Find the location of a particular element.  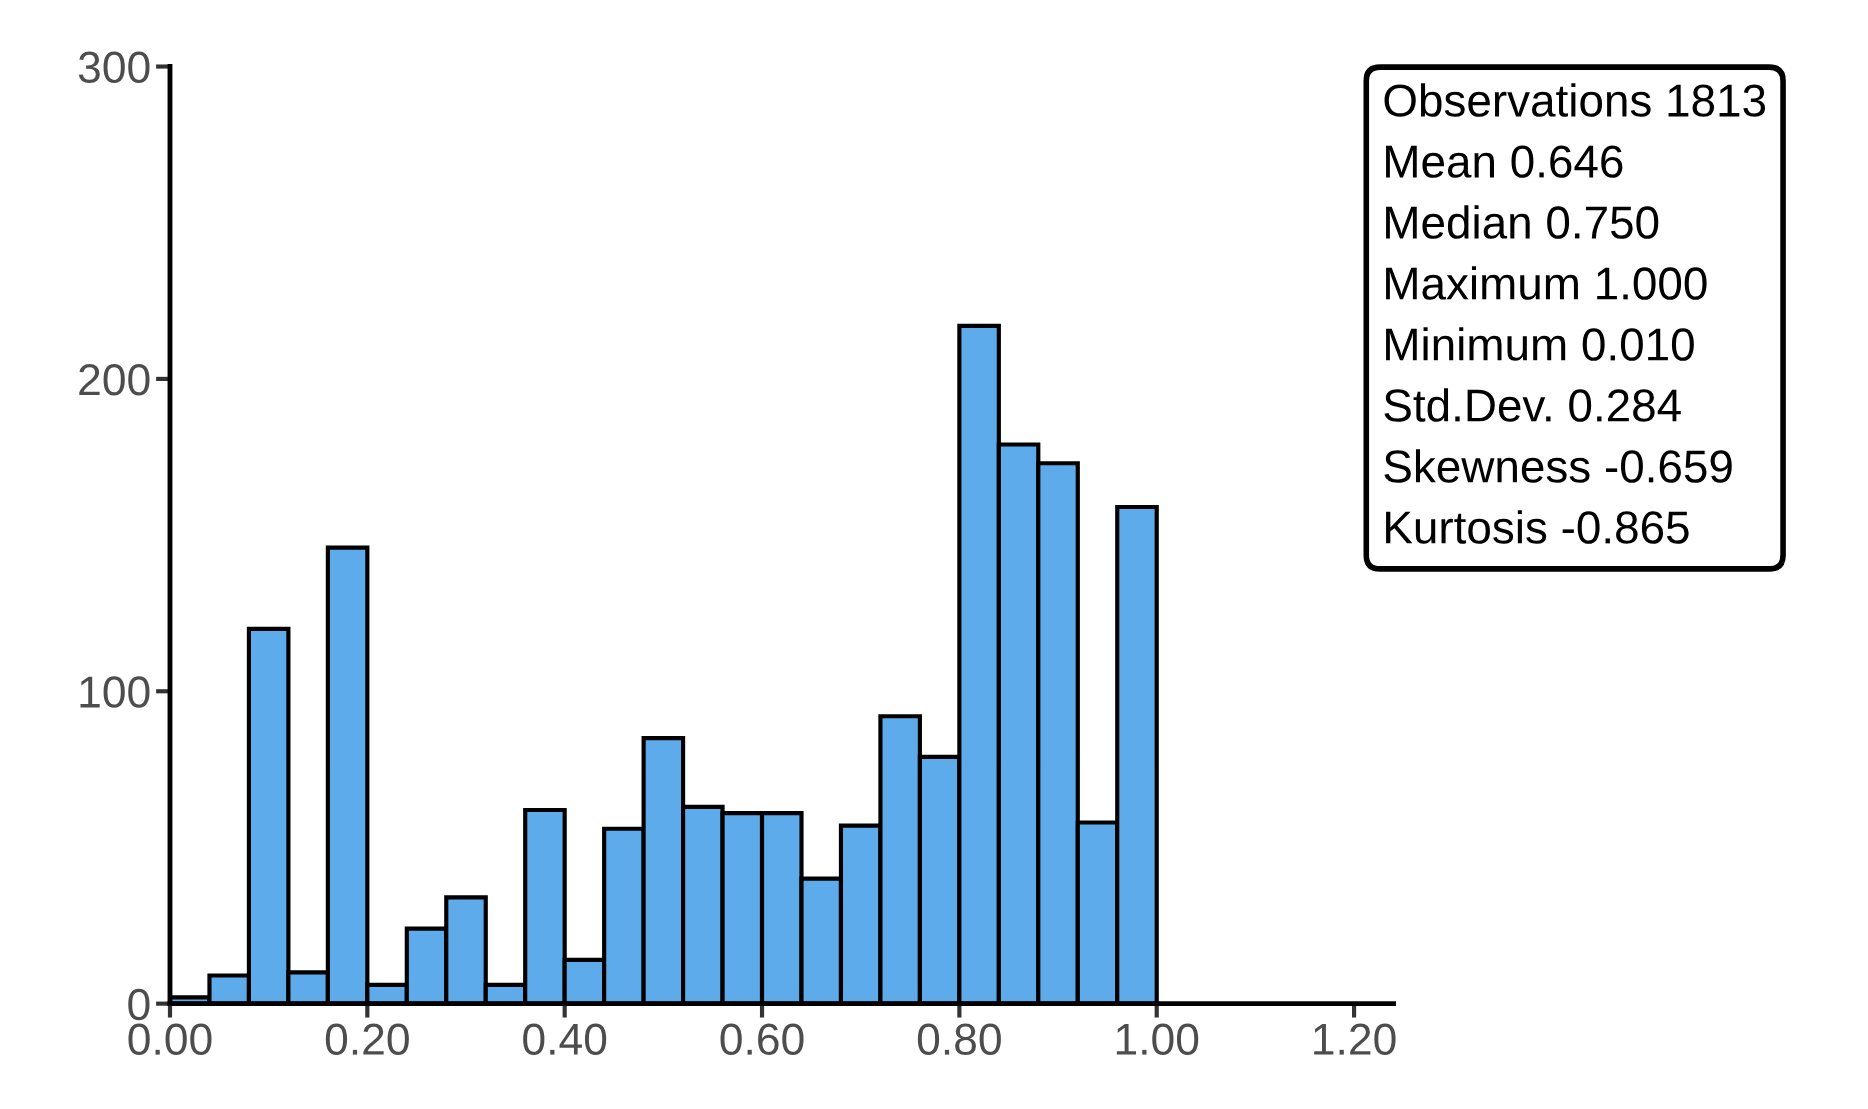

annotation: Mean 0.646 is located at coordinates (1504, 161).